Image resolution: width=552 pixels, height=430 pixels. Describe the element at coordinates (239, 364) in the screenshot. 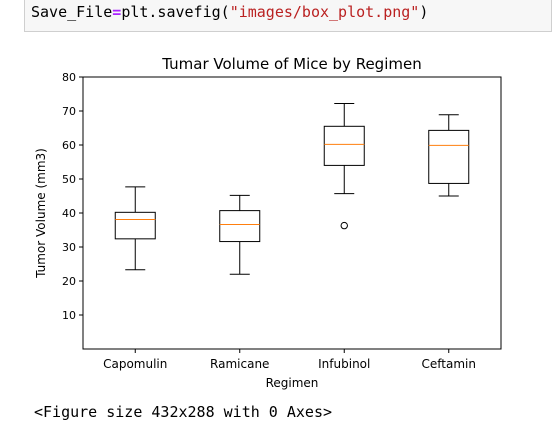

I see `x-tick-label: Ramicane` at that location.